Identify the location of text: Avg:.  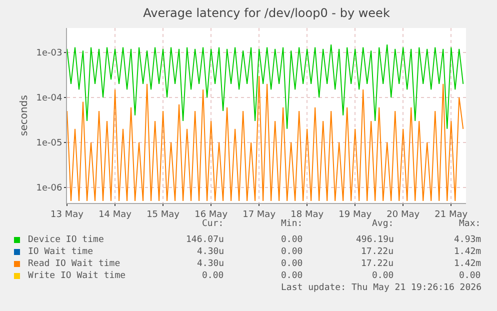
(383, 224).